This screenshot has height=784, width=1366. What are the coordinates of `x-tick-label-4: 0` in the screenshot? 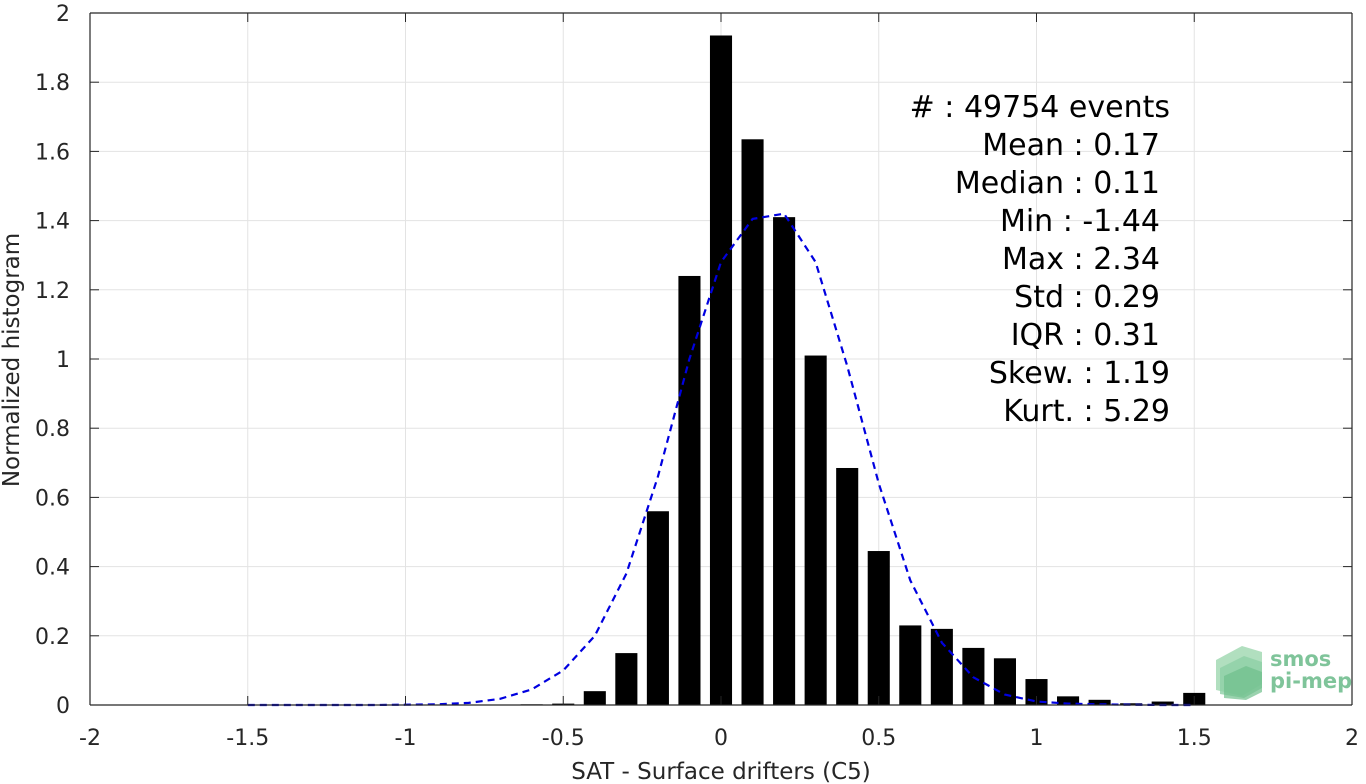 It's located at (721, 738).